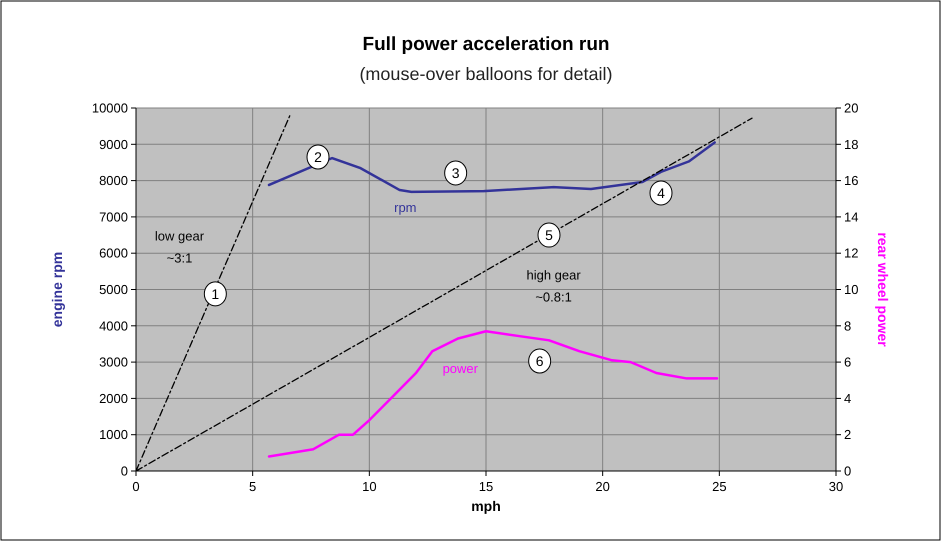 The image size is (941, 541). What do you see at coordinates (836, 486) in the screenshot?
I see `x-tick-label: 30` at bounding box center [836, 486].